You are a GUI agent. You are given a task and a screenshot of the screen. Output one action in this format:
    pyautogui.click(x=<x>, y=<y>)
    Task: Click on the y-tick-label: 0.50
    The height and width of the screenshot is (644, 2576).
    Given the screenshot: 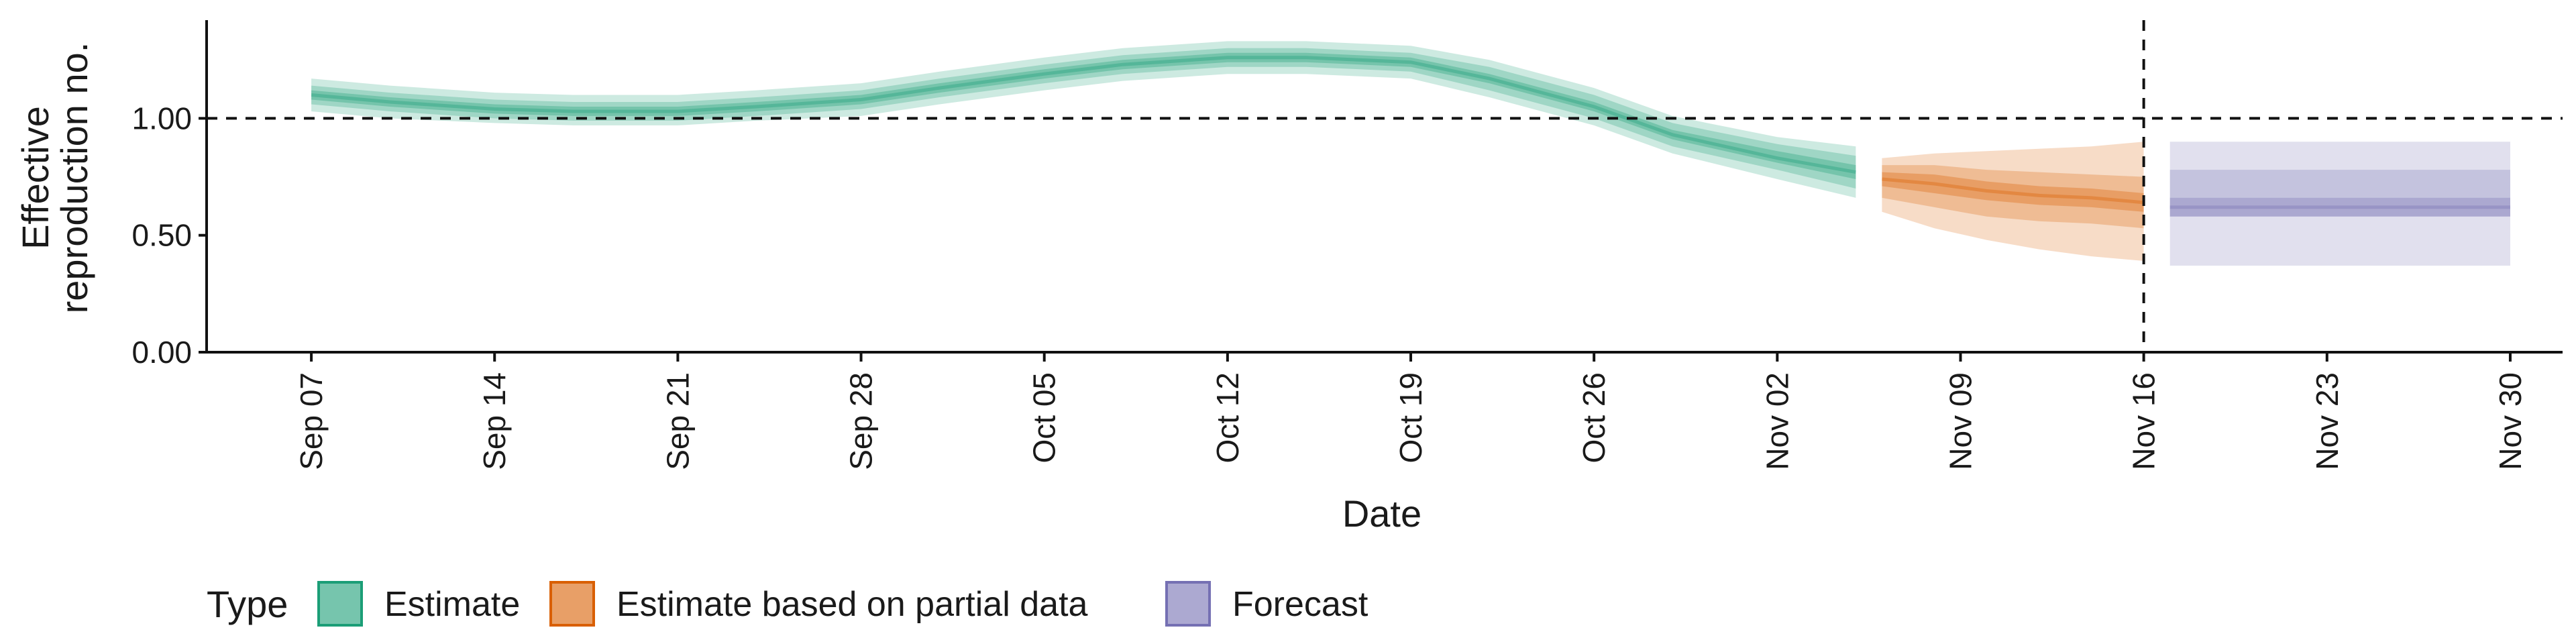 What is the action you would take?
    pyautogui.click(x=161, y=235)
    